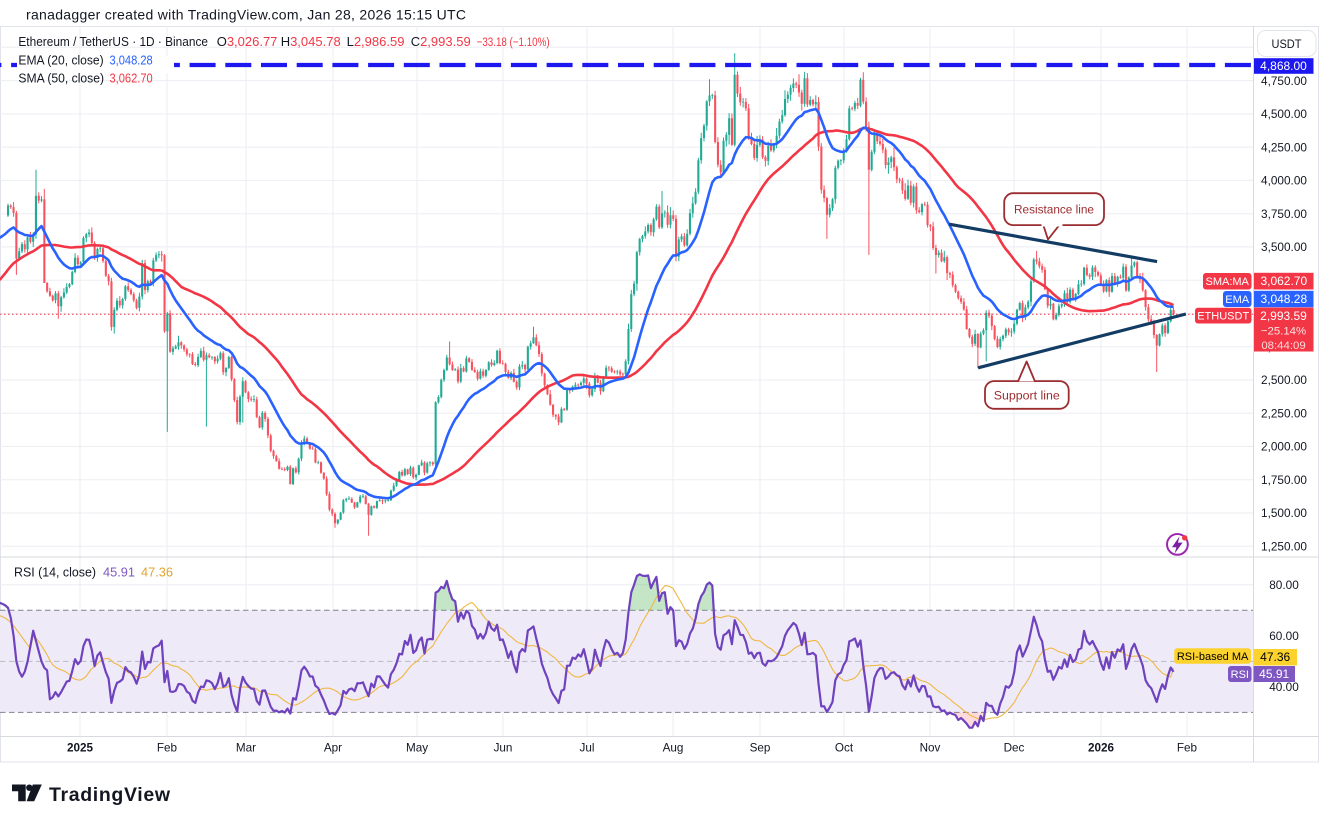  I want to click on svg-text: C2,993.59, so click(441, 41).